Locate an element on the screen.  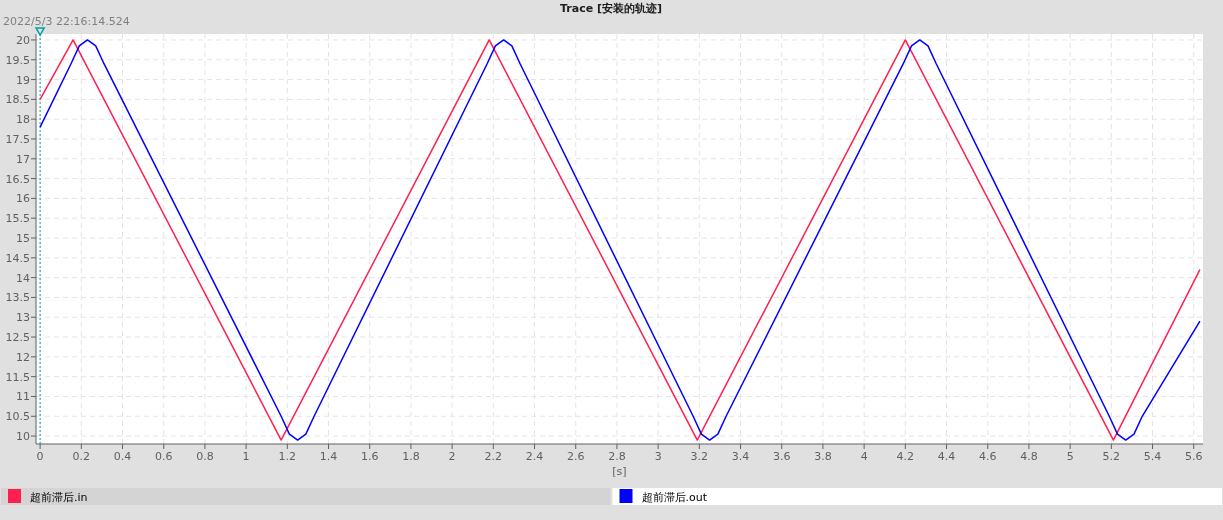
x-tick-label: 1 is located at coordinates (246, 456).